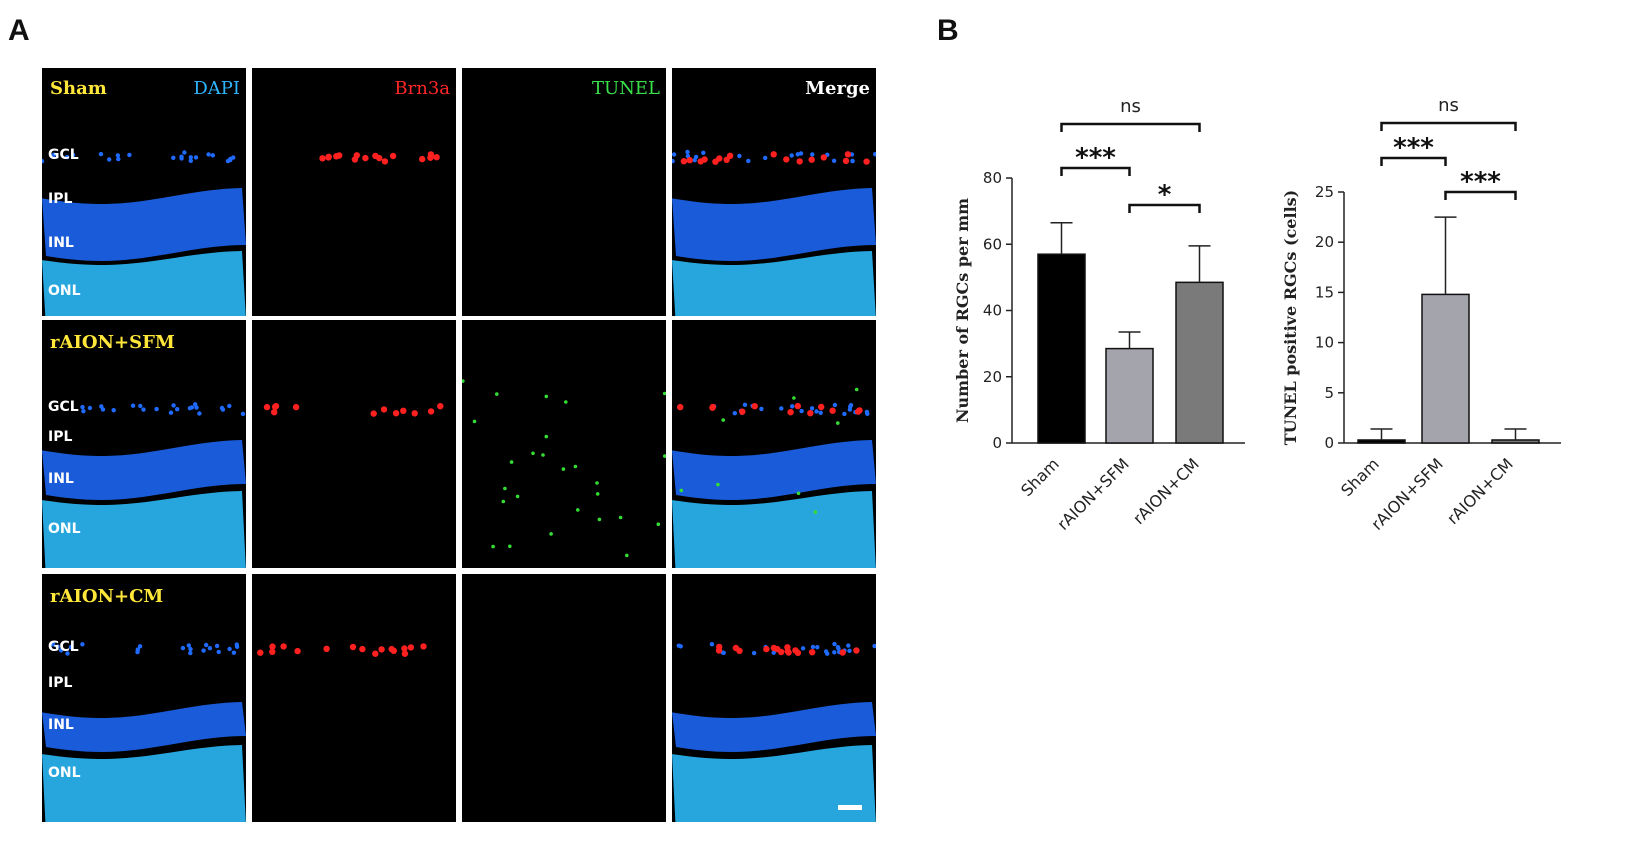 The height and width of the screenshot is (868, 1631). Describe the element at coordinates (997, 443) in the screenshot. I see `chart1-ytick-label: 0` at that location.